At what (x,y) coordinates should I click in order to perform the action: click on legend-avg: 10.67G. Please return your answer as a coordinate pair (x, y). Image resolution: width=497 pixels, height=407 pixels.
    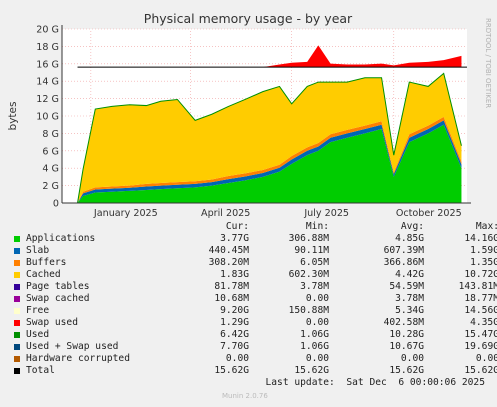
    Looking at the image, I should click on (406, 346).